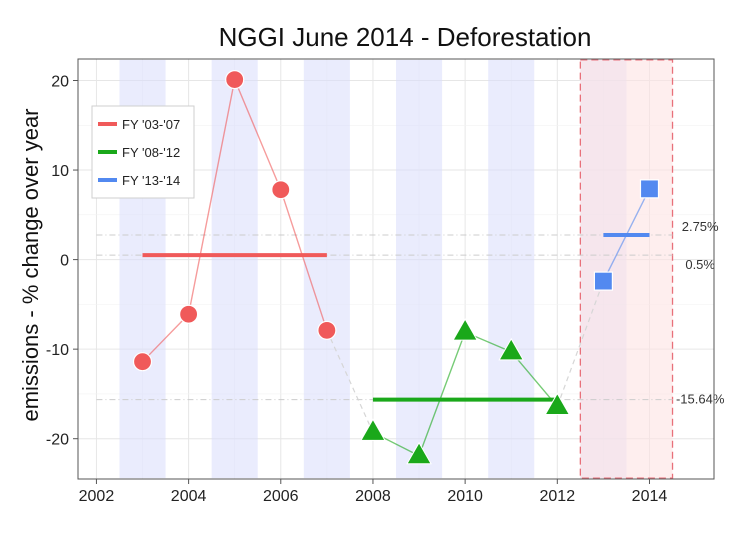 This screenshot has height=539, width=754. I want to click on legend: FY '03-'07 FY '08-'12 FY '13-'14, so click(143, 152).